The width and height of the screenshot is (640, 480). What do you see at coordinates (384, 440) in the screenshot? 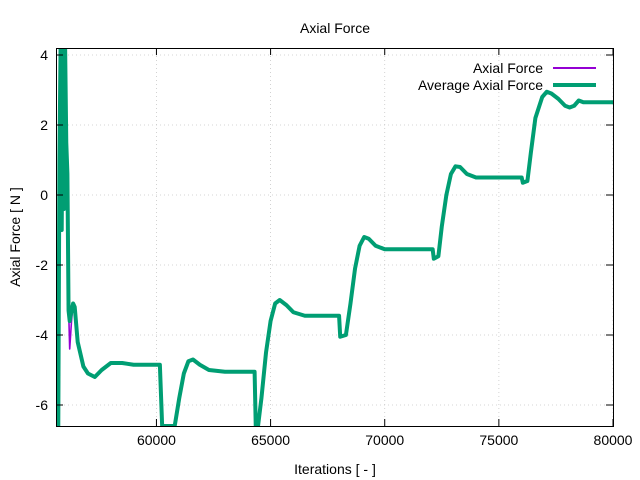
I see `x-tick-label: 70000` at bounding box center [384, 440].